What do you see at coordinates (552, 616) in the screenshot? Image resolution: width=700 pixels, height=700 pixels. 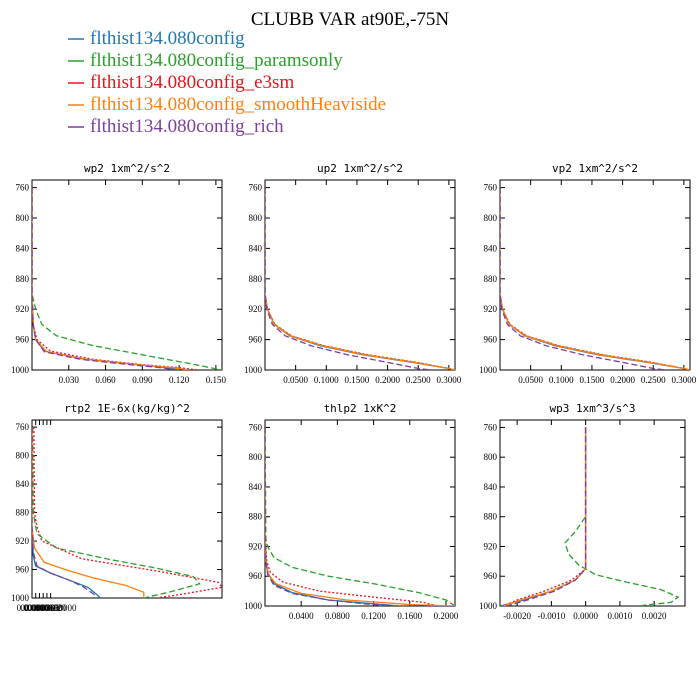 I see `x-tick-label: -0.0010` at bounding box center [552, 616].